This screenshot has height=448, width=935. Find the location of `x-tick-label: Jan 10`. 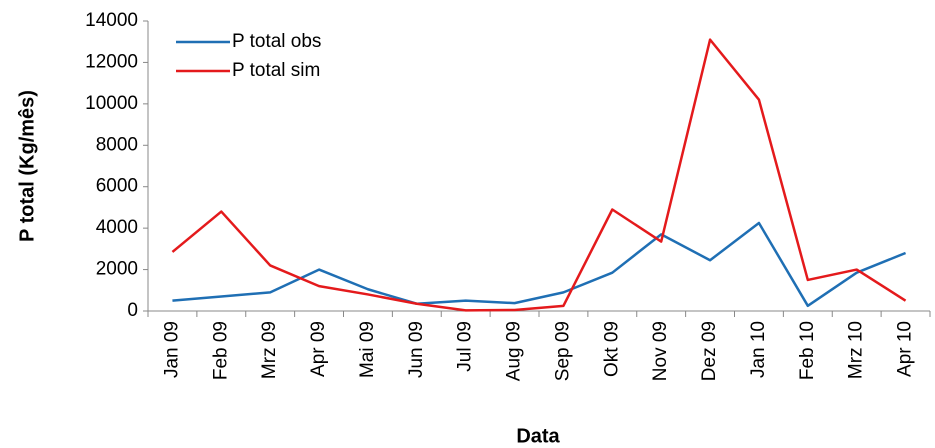

x-tick-label: Jan 10 is located at coordinates (758, 349).